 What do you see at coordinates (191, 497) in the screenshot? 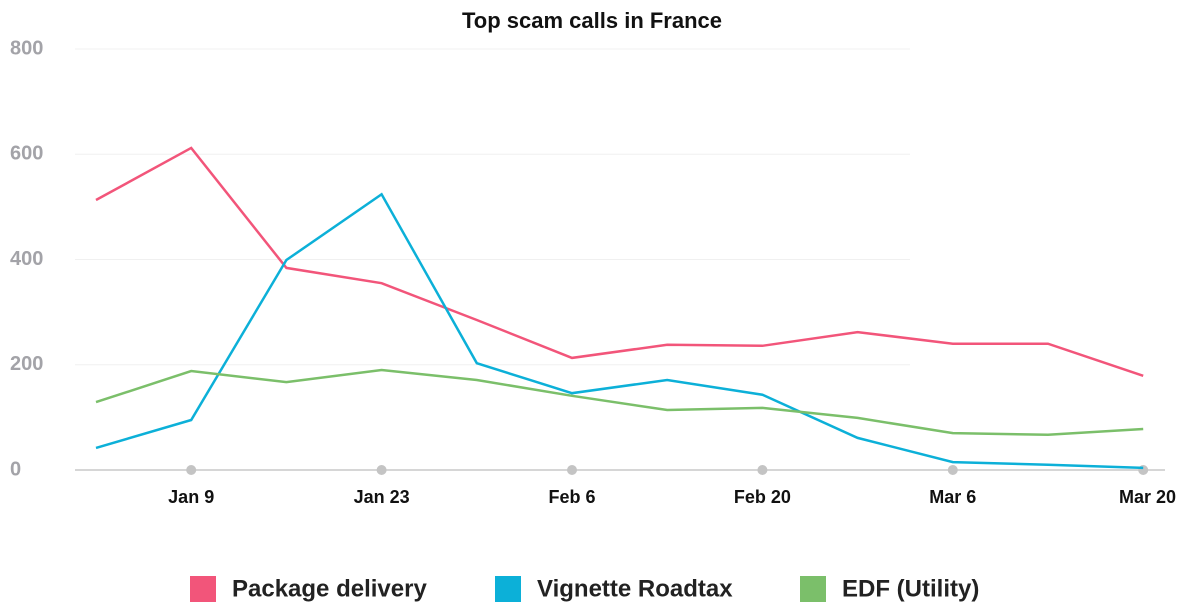
I see `x-tick-label: Jan 9` at bounding box center [191, 497].